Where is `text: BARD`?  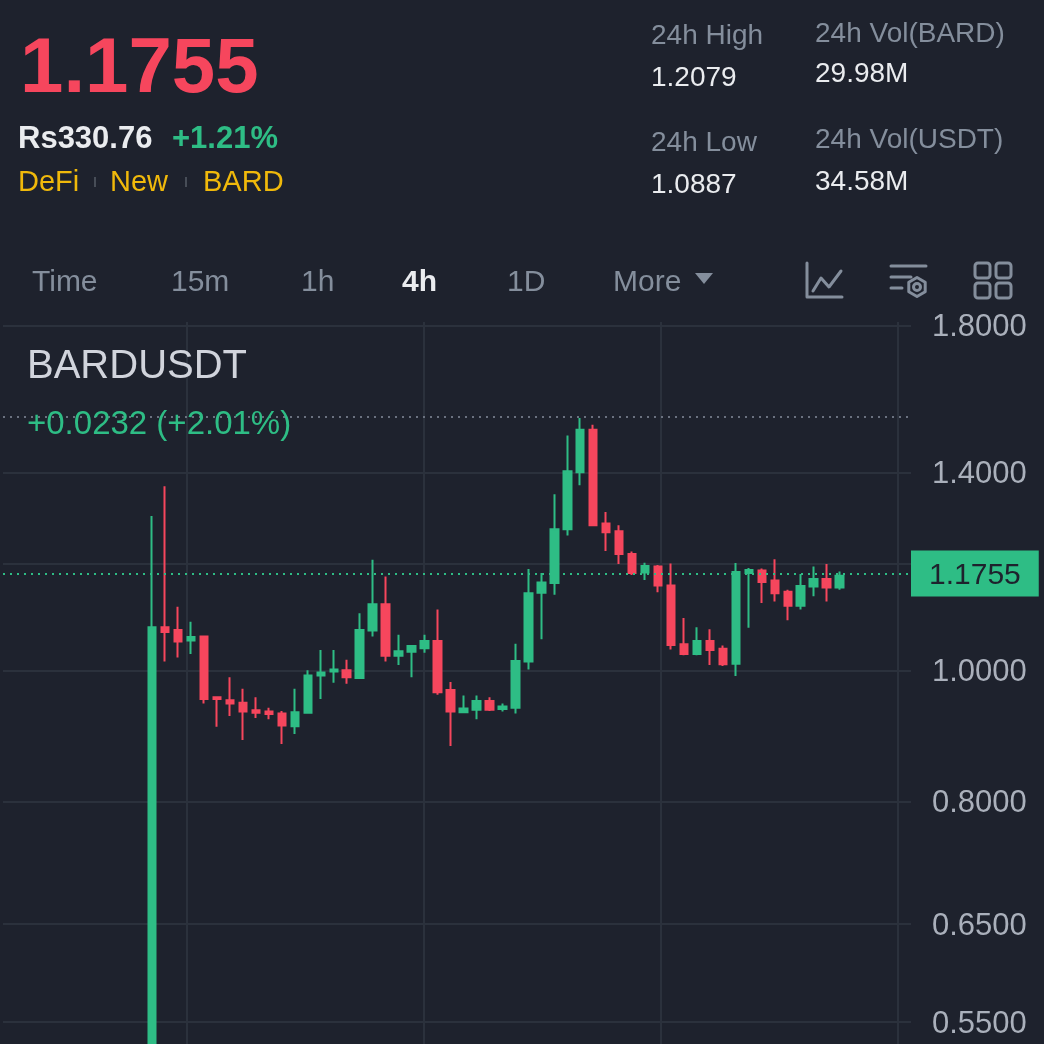 text: BARD is located at coordinates (243, 180).